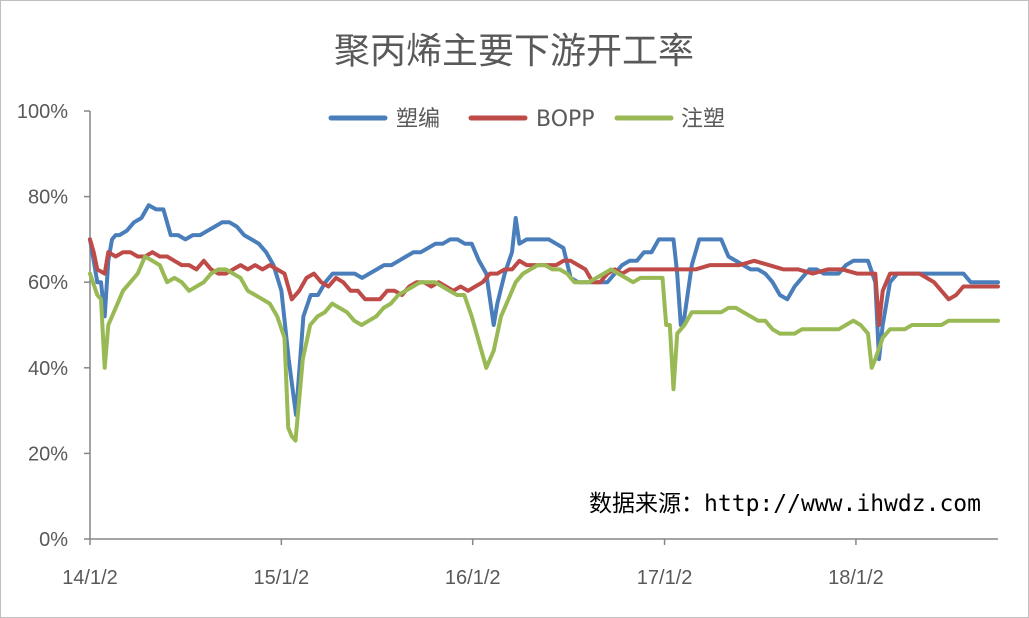 The image size is (1029, 618). I want to click on x-tick-label: 16/1/2, so click(473, 578).